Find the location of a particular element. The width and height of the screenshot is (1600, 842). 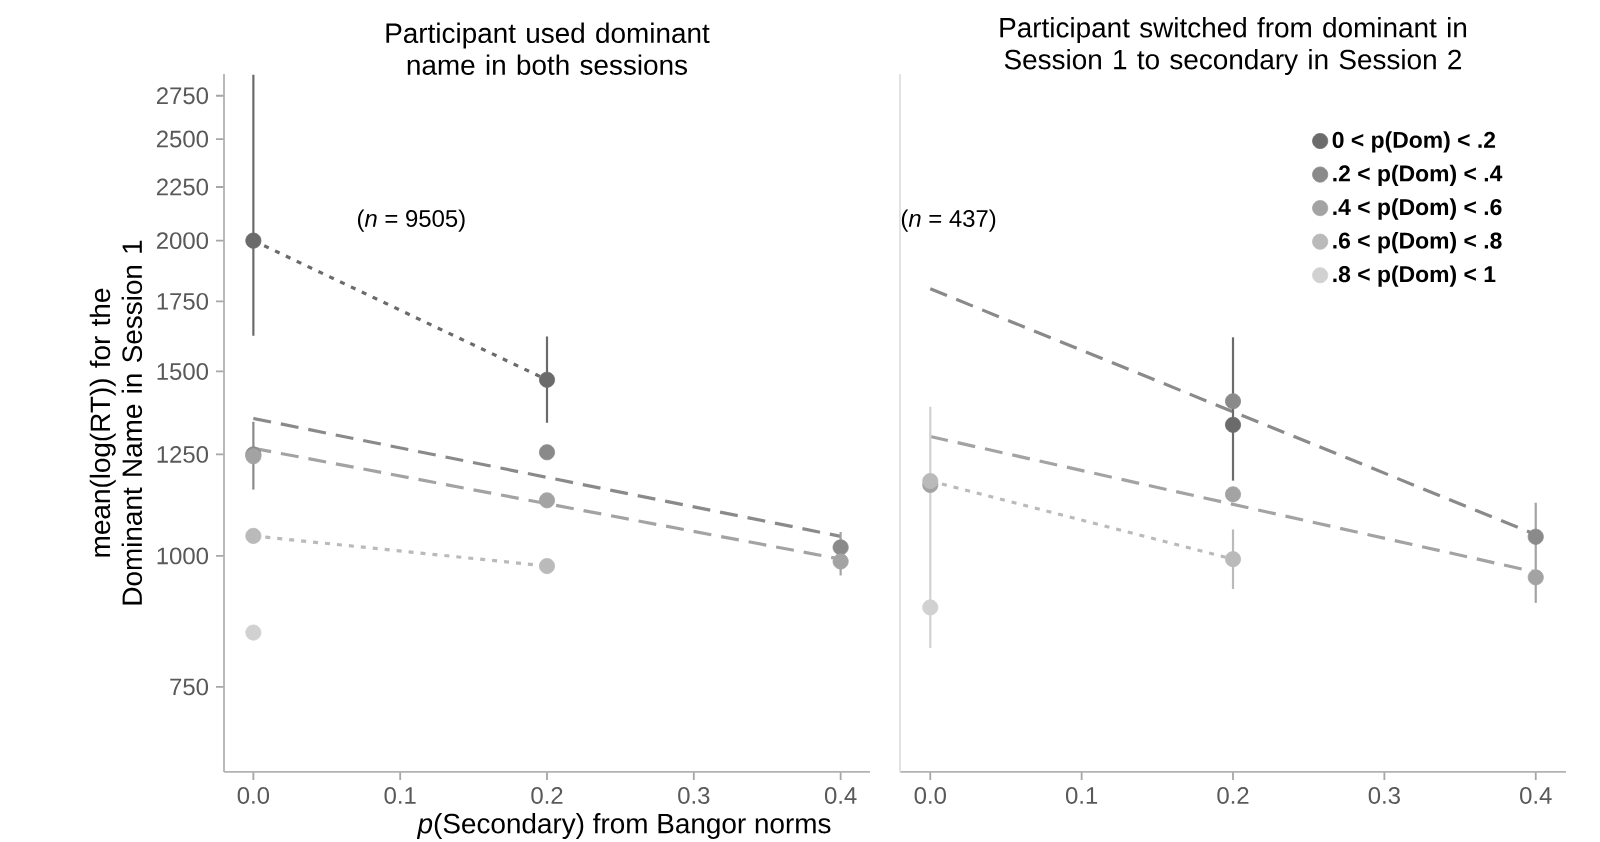

y-tick-label: 2000 is located at coordinates (182, 241).